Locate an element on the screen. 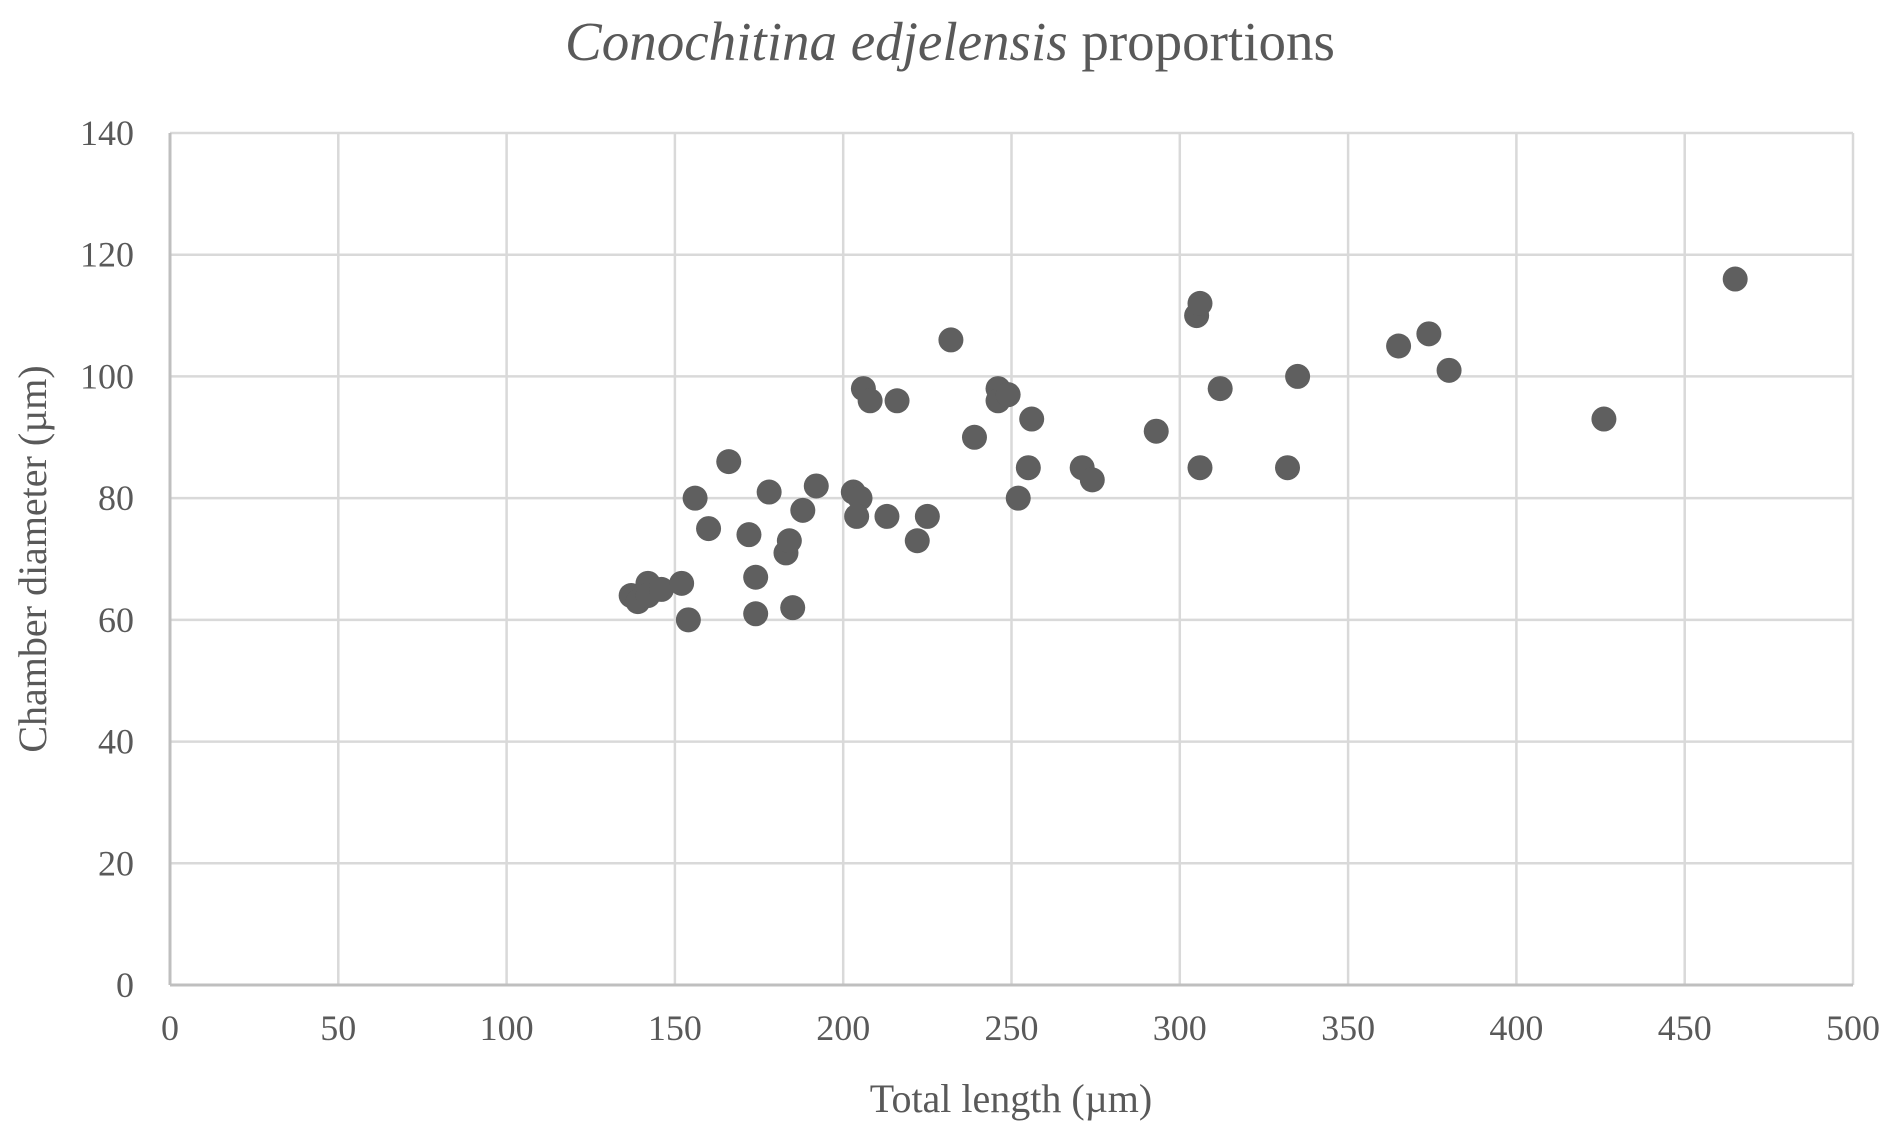 The width and height of the screenshot is (1900, 1141). x-tick-label: 350 is located at coordinates (1348, 1028).